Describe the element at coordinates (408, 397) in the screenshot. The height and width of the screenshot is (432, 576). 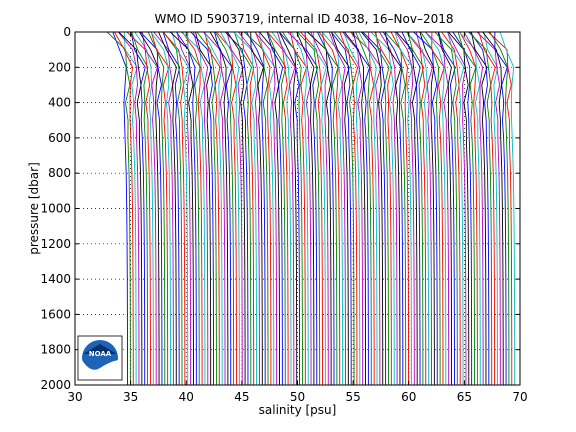
I see `x-tick-label: 60` at that location.